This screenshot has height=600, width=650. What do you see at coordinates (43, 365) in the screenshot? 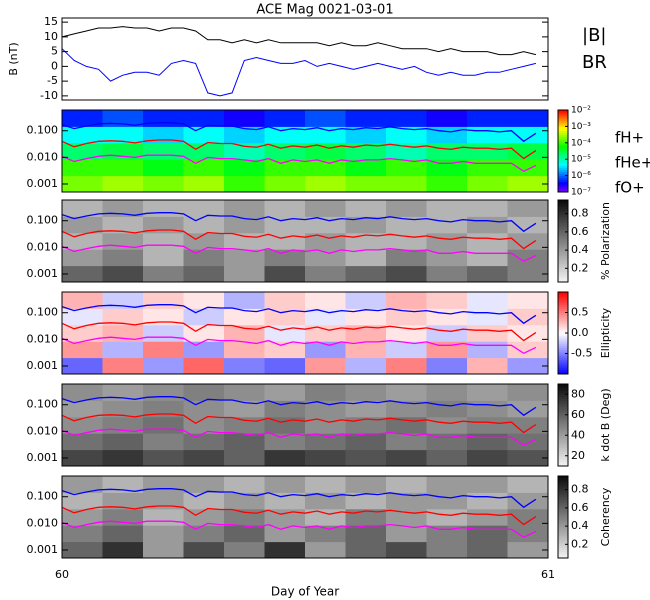
I see `y-tick-label: 0.001` at bounding box center [43, 365].